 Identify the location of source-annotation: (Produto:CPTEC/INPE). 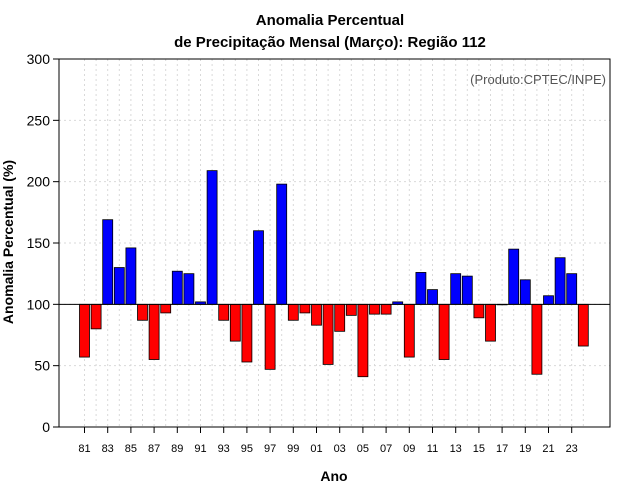
(538, 79).